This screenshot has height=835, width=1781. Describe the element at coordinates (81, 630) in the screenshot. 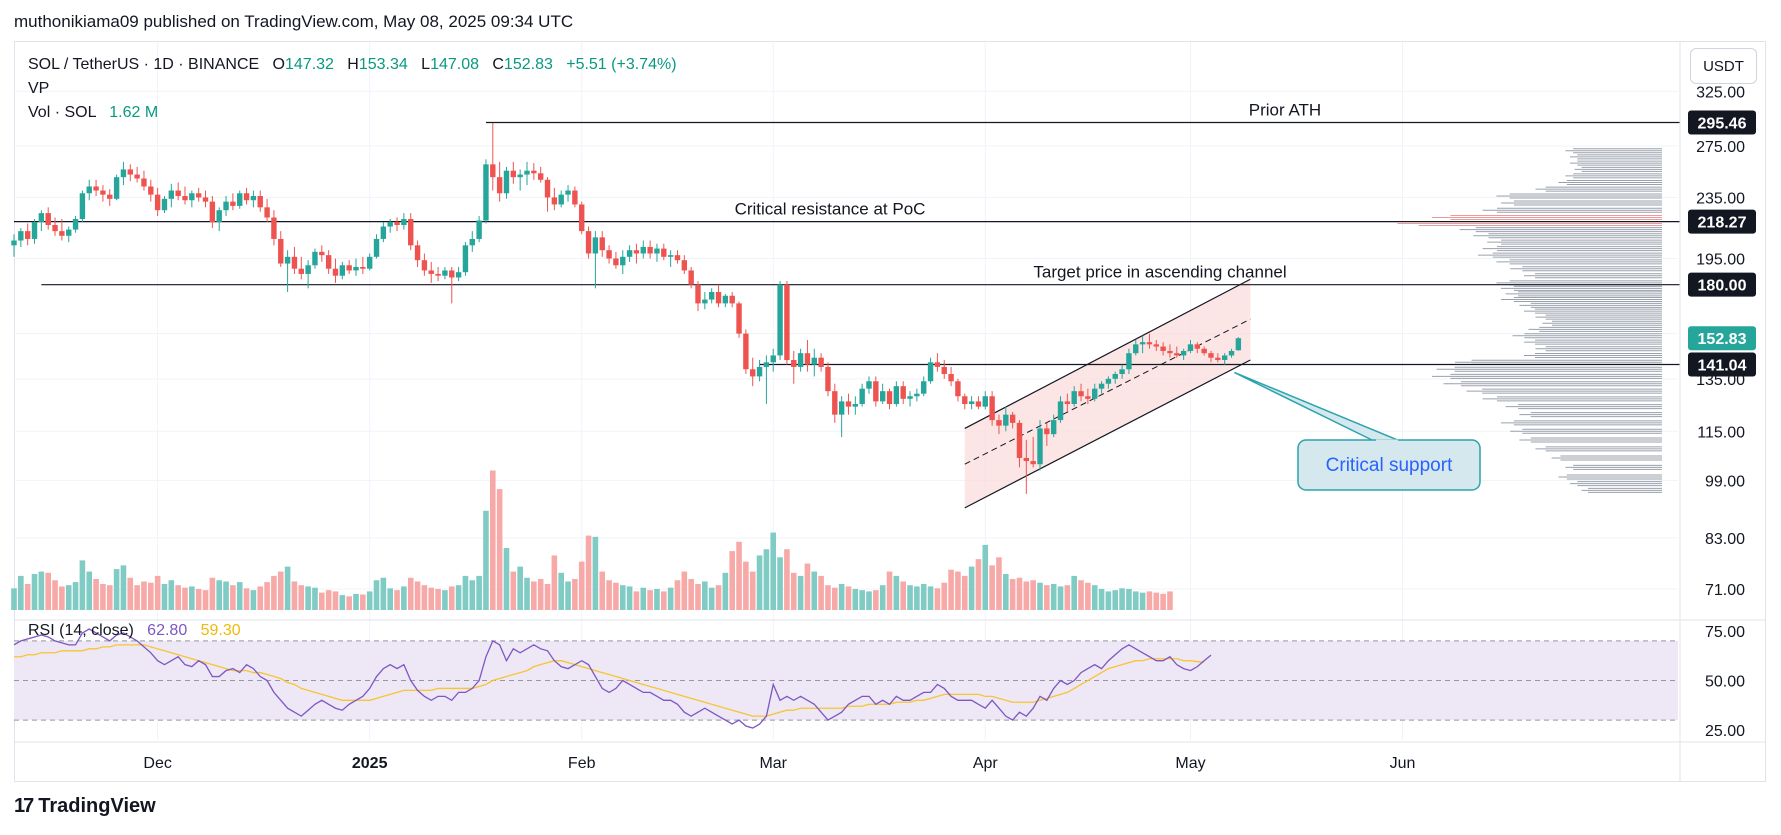

I see `rsi-label: RSI (14, close)` at that location.